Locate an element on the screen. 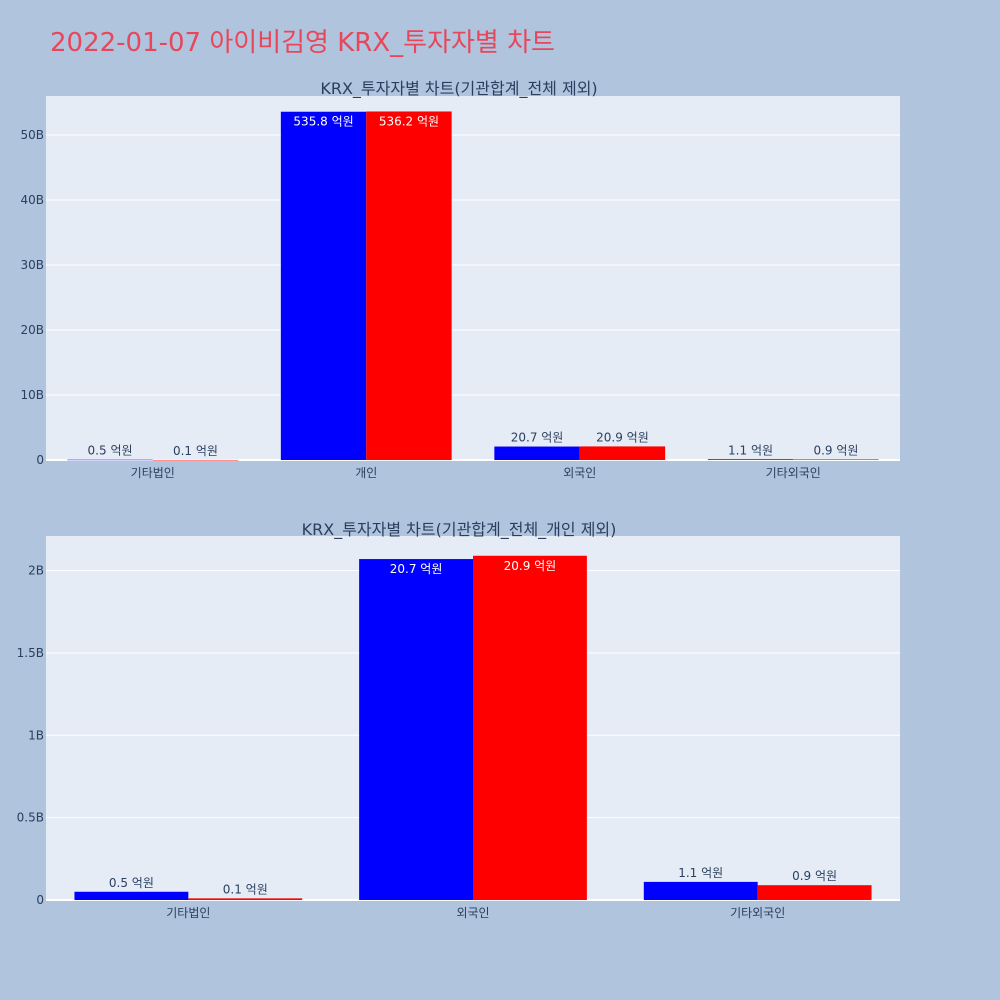 The image size is (1000, 1000). page-title: 2022-01-07 아이비김영 KRX_투자자별 차트 is located at coordinates (302, 43).